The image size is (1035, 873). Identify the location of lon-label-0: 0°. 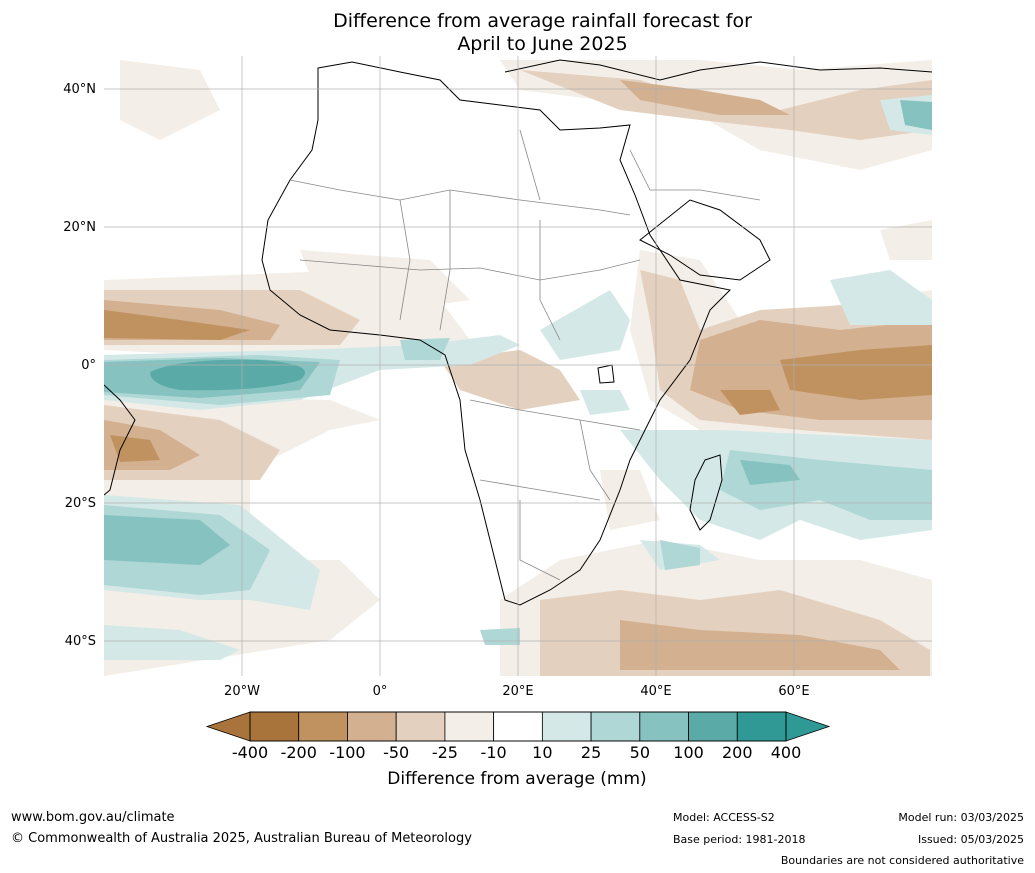
(380, 691).